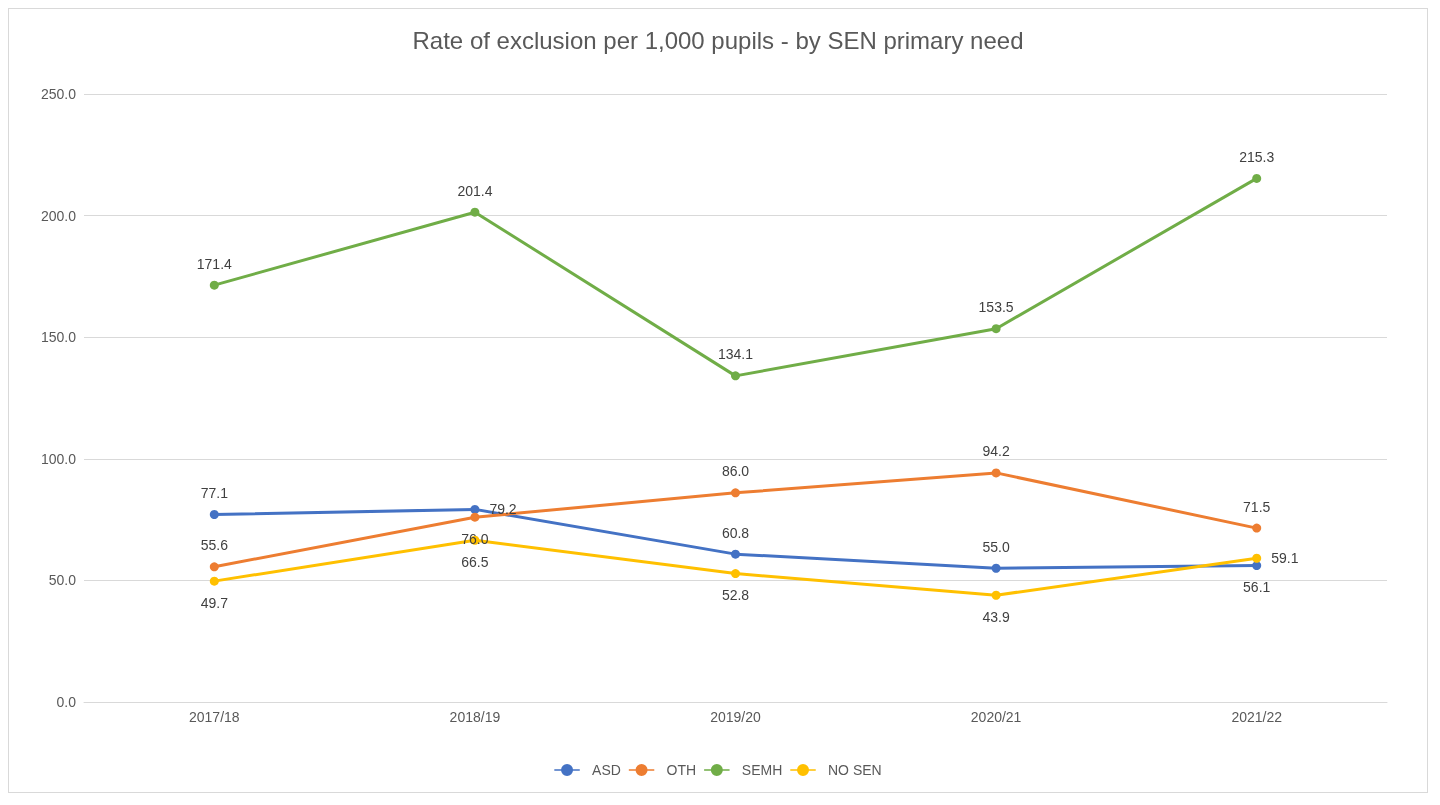 The height and width of the screenshot is (805, 1440). I want to click on data-label: 71.5, so click(1257, 506).